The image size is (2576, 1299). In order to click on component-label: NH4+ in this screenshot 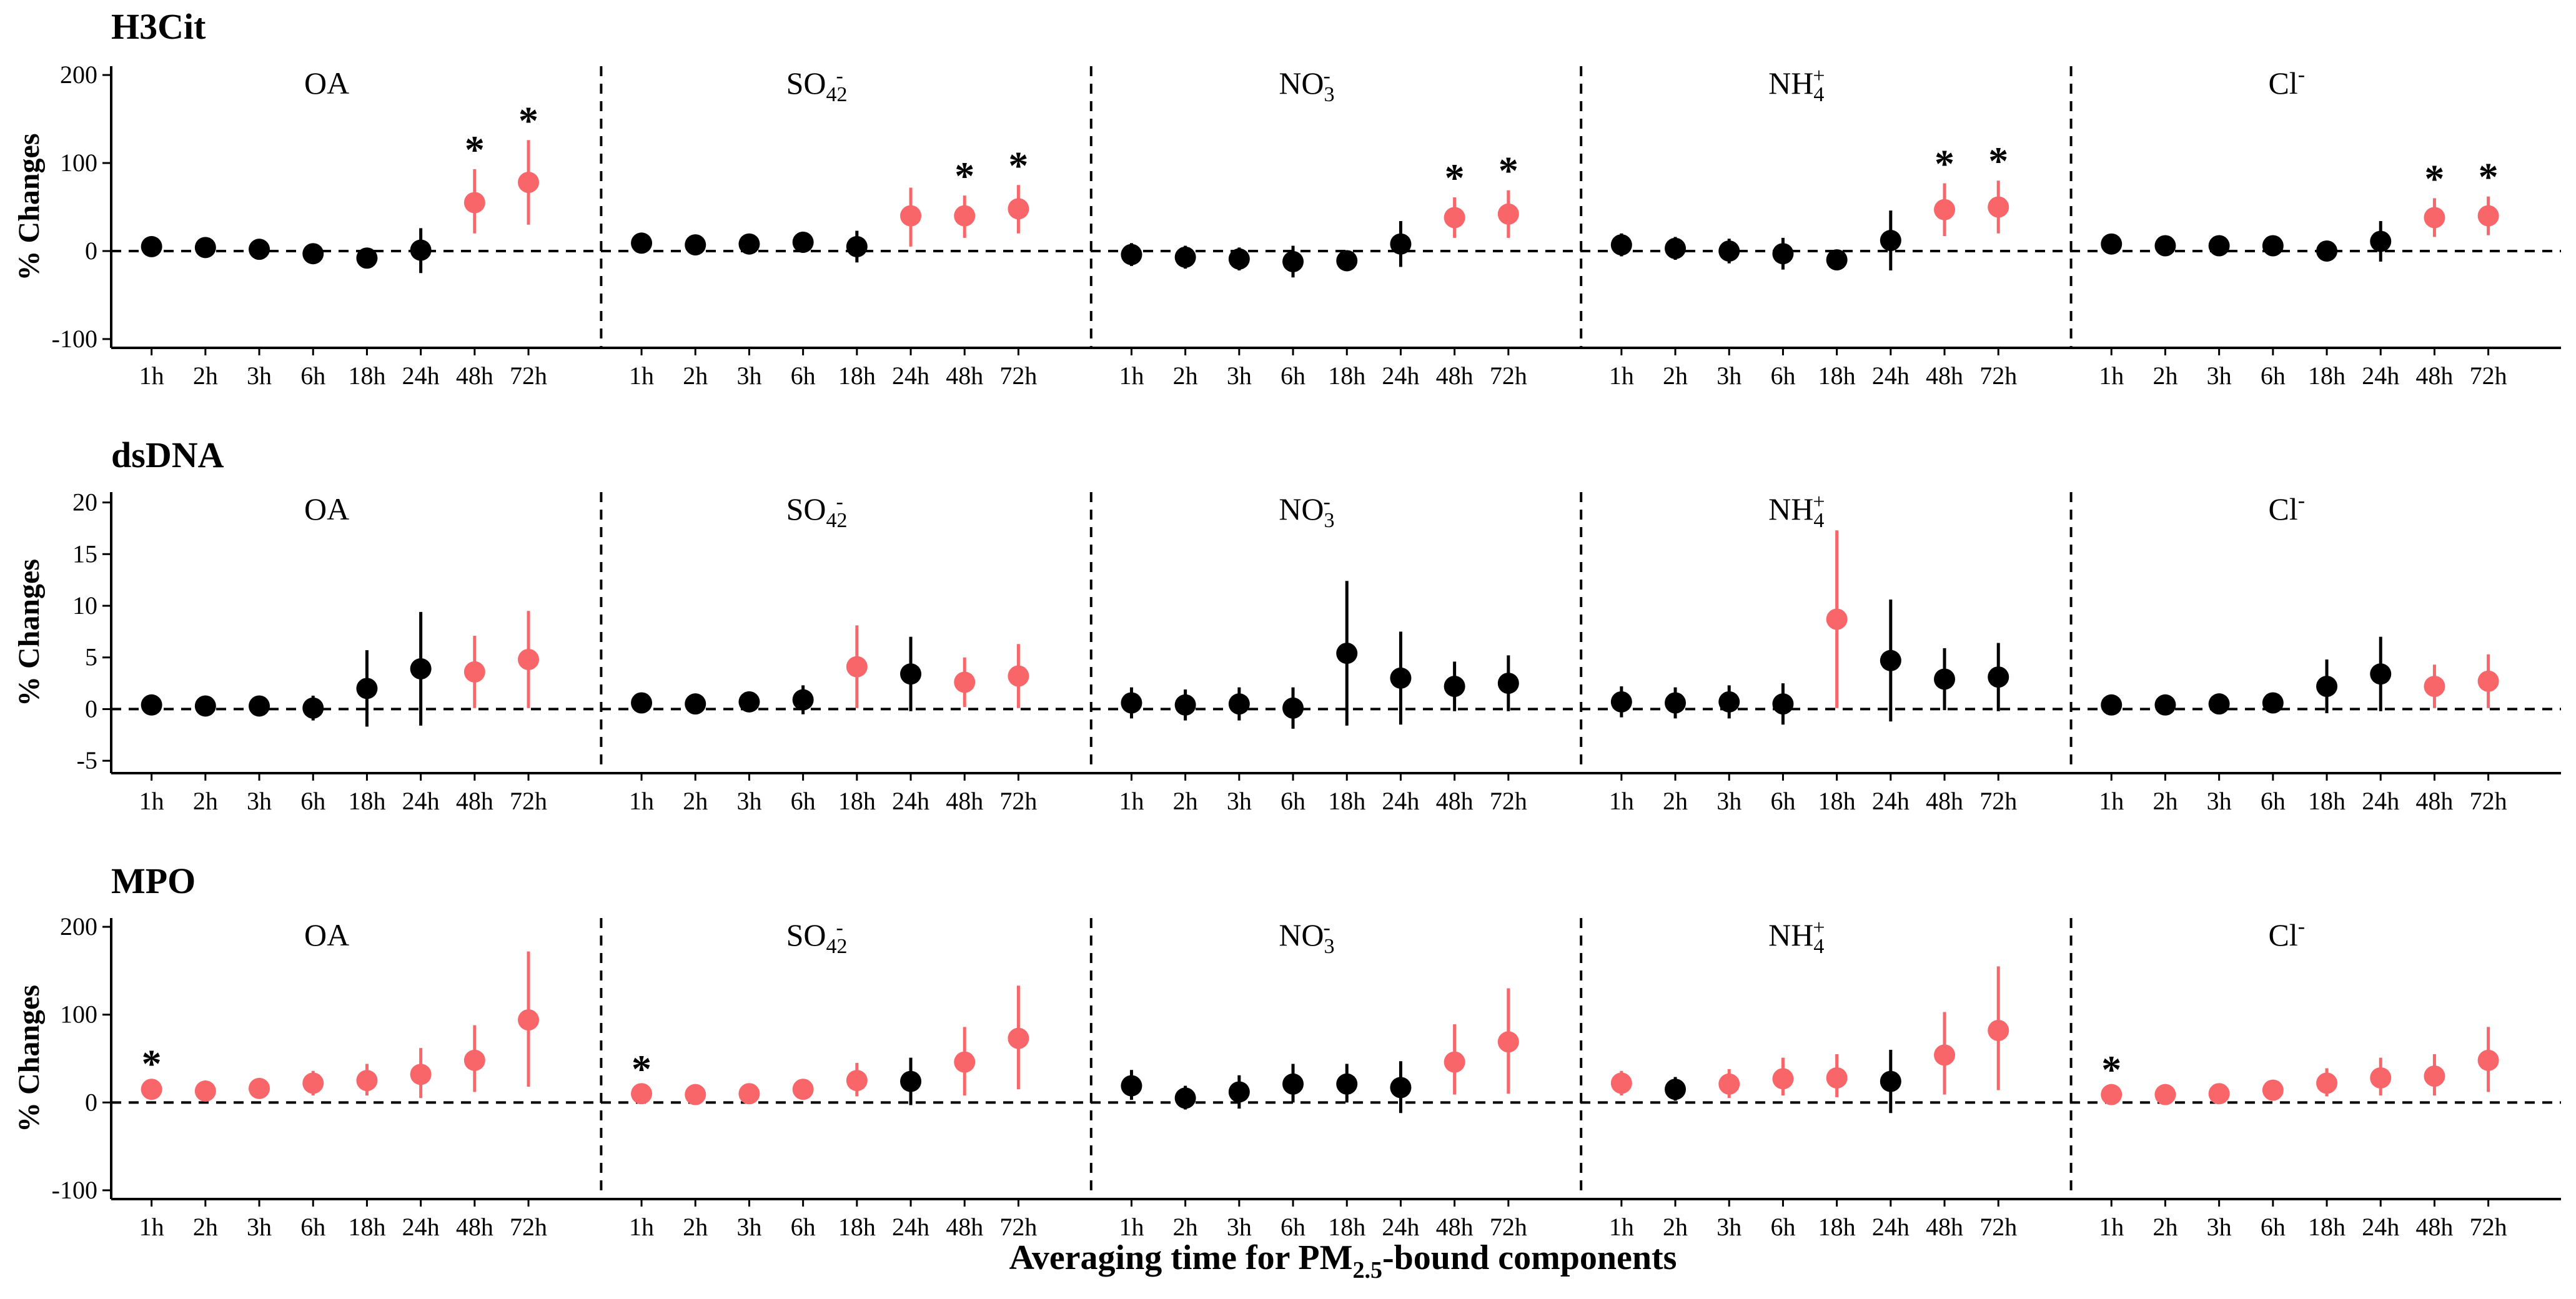, I will do `click(1796, 85)`.